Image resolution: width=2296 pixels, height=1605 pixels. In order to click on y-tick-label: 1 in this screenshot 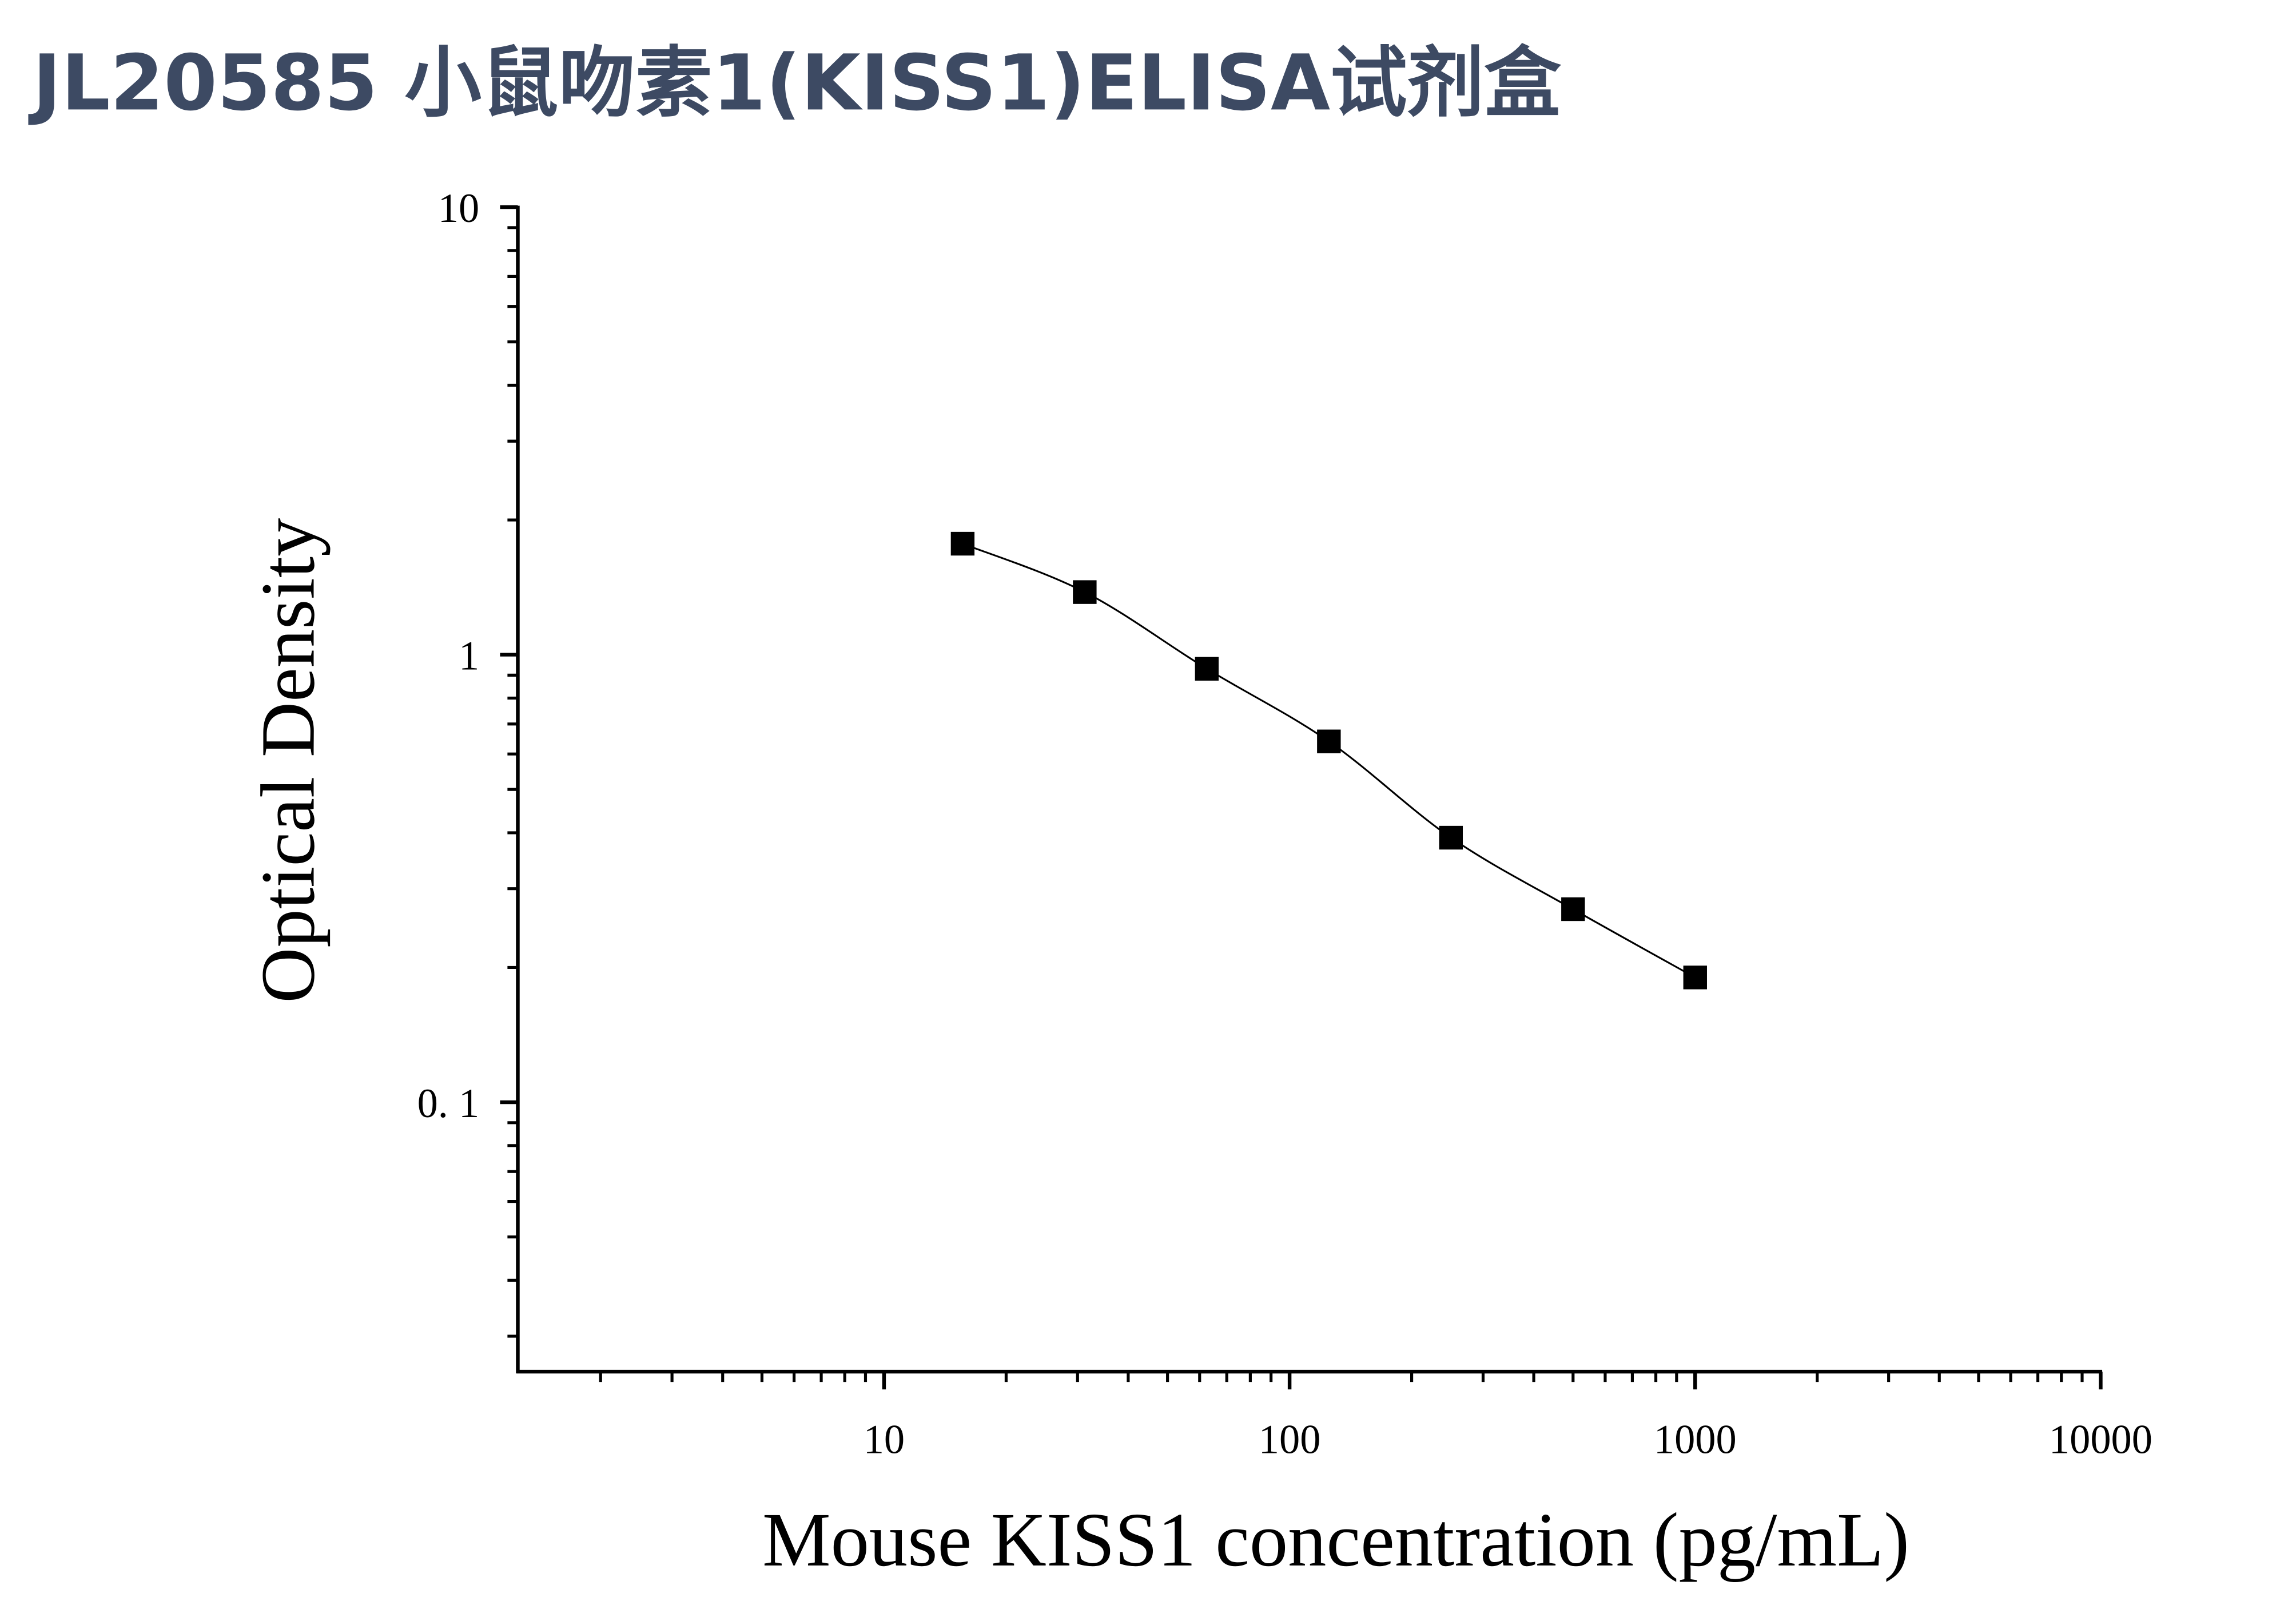, I will do `click(469, 655)`.